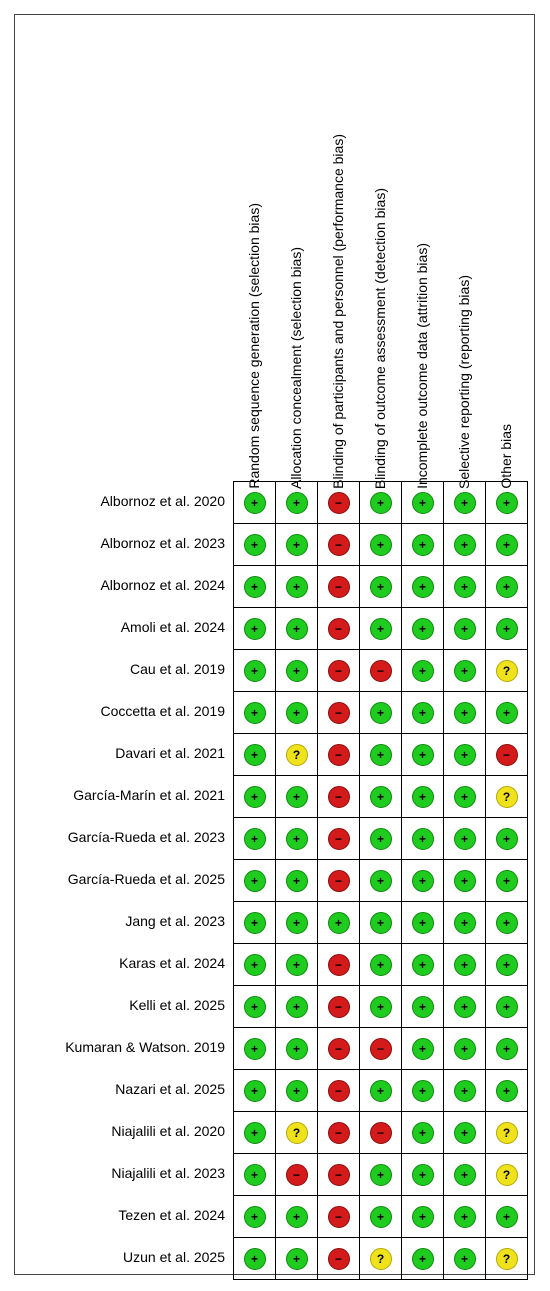  I want to click on table-row: + + − + + +?, so click(381, 797).